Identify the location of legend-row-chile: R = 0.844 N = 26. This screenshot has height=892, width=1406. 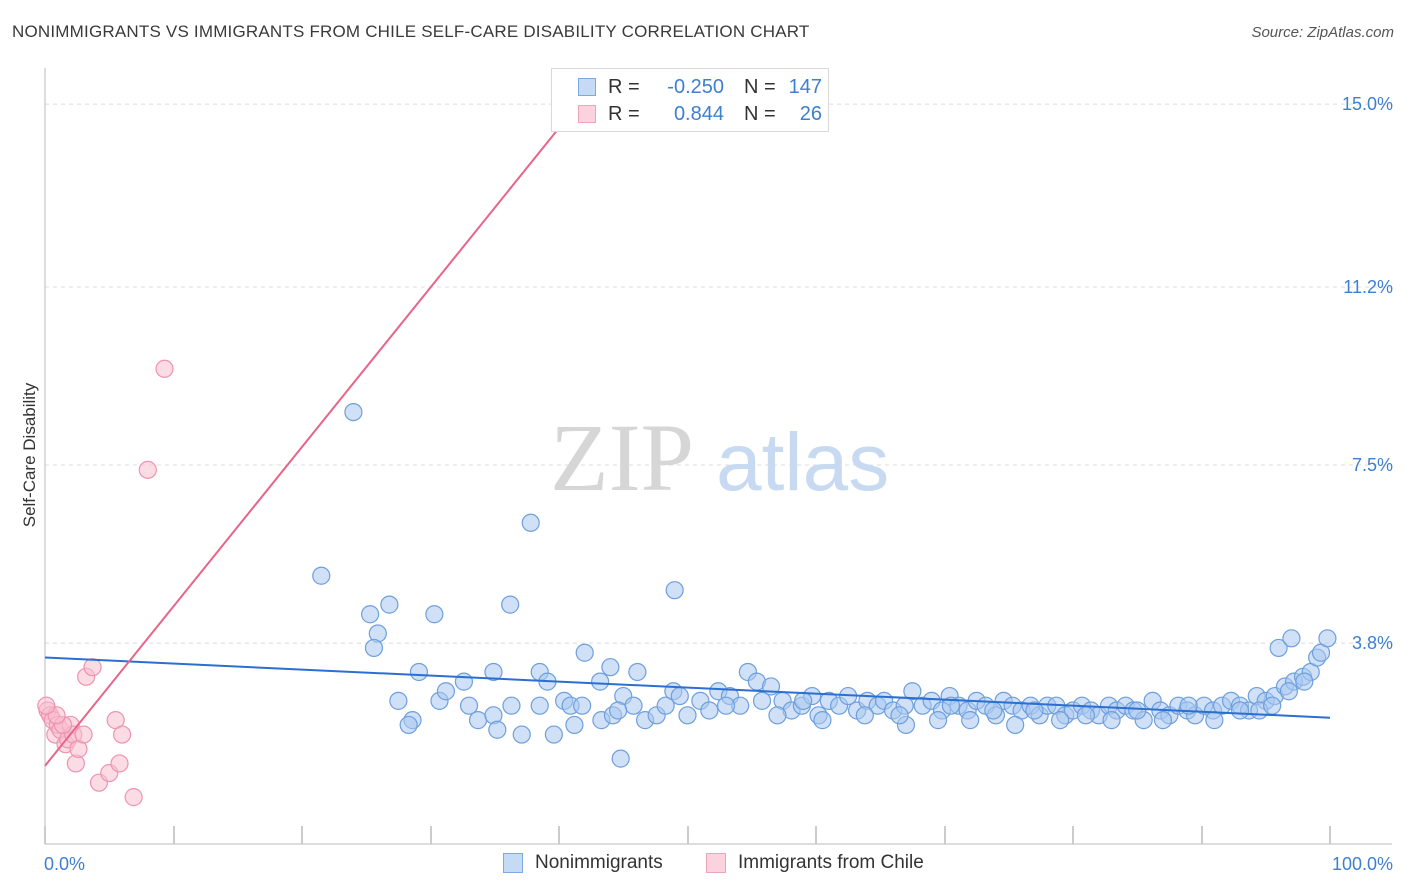
(687, 114).